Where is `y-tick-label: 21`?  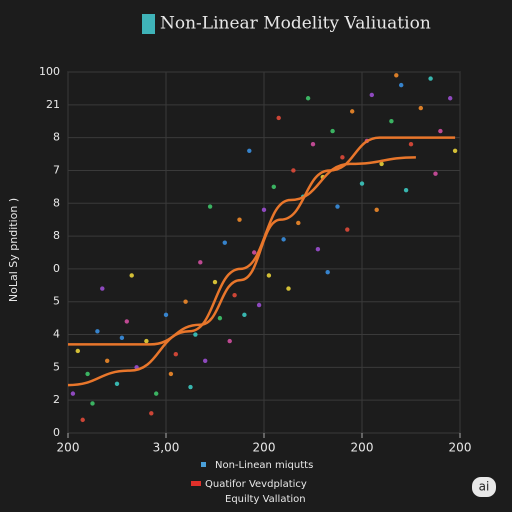 y-tick-label: 21 is located at coordinates (53, 104).